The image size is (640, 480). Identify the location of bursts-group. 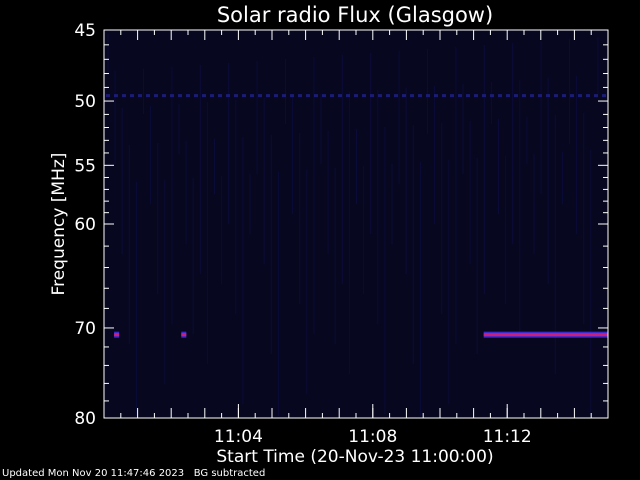
(361, 334).